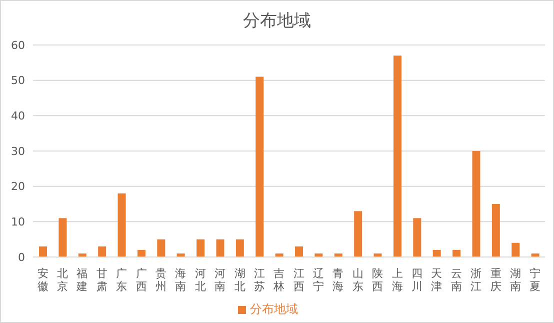 The height and width of the screenshot is (323, 554). What do you see at coordinates (274, 309) in the screenshot?
I see `legend-label: 分布地域` at bounding box center [274, 309].